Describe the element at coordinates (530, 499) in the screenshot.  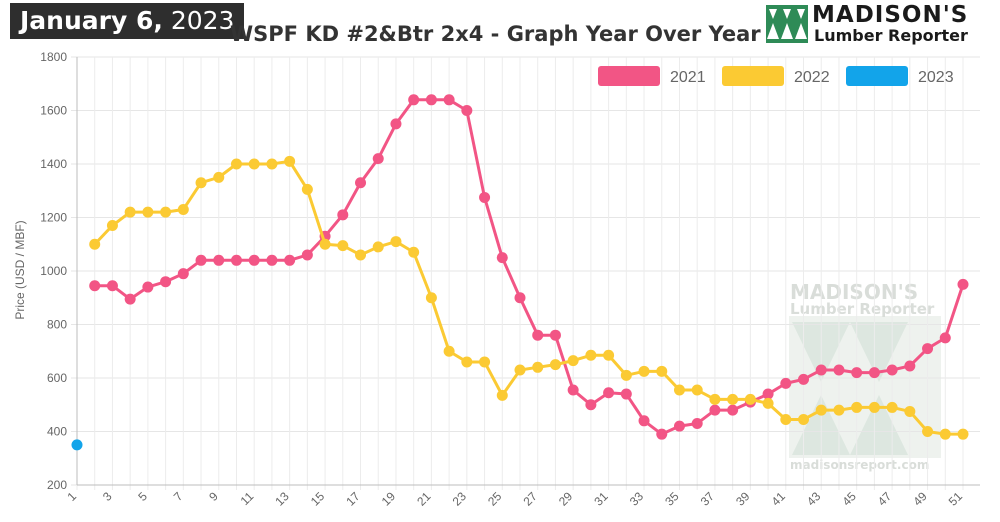
I see `x-tick-label: 27` at that location.